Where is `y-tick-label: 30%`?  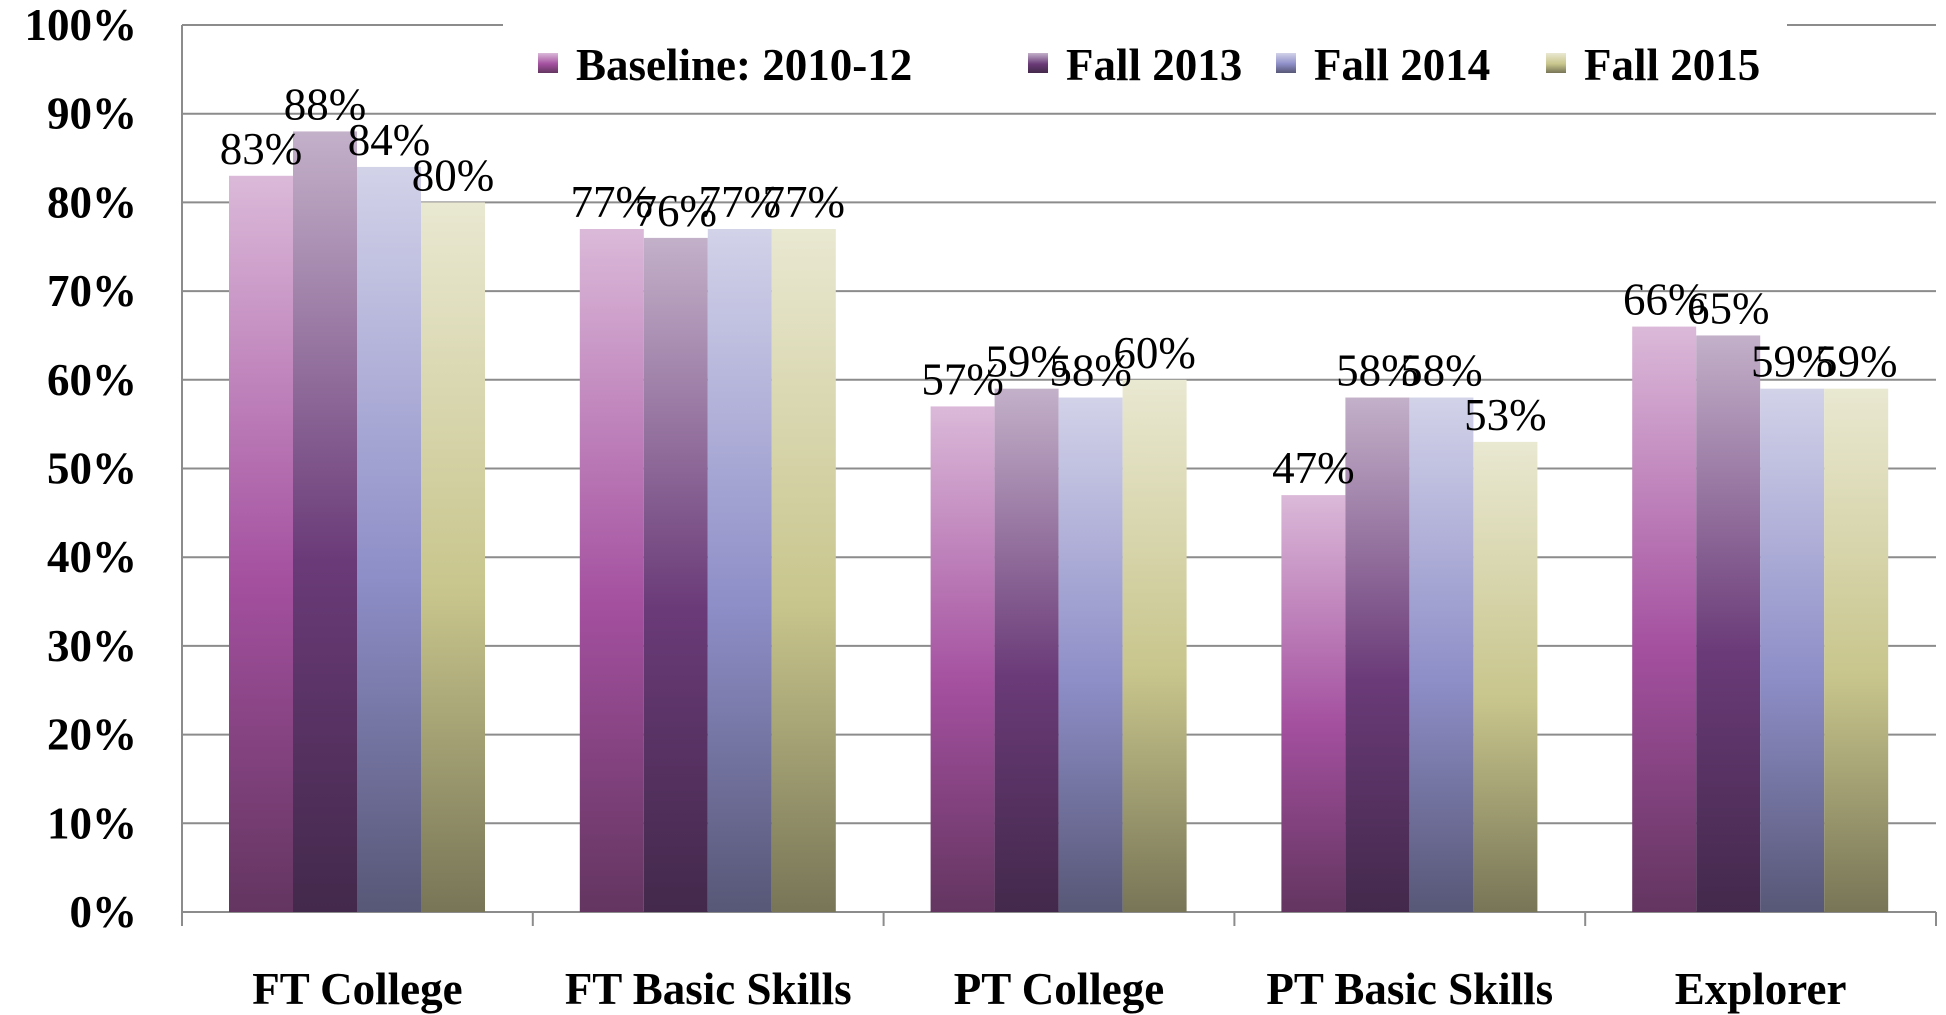
y-tick-label: 30% is located at coordinates (92, 646).